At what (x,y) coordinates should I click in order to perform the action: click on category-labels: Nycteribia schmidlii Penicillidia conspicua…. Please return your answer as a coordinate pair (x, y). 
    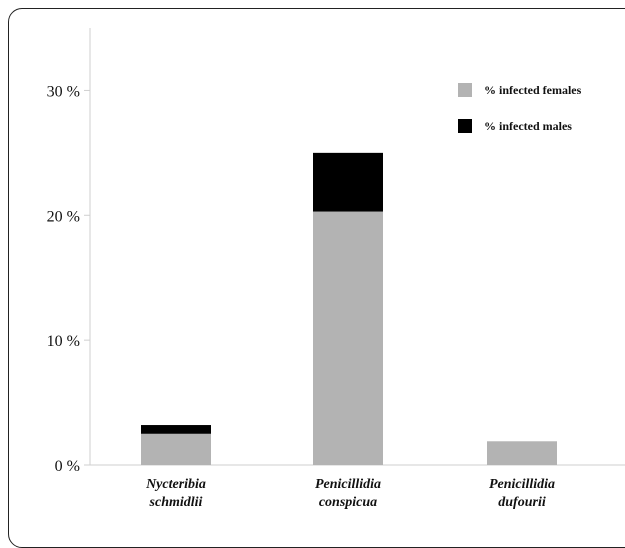
    Looking at the image, I should click on (350, 493).